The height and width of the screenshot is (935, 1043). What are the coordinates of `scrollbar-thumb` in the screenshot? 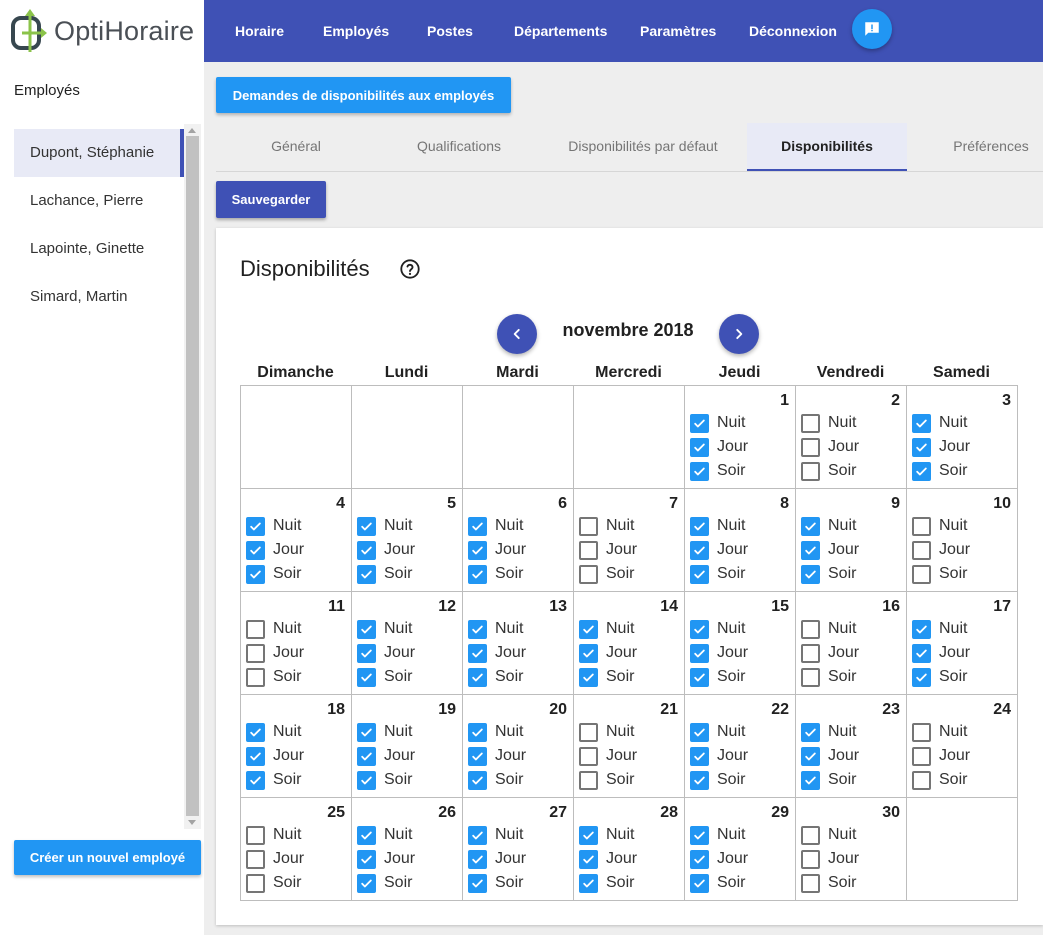 It's located at (192, 476).